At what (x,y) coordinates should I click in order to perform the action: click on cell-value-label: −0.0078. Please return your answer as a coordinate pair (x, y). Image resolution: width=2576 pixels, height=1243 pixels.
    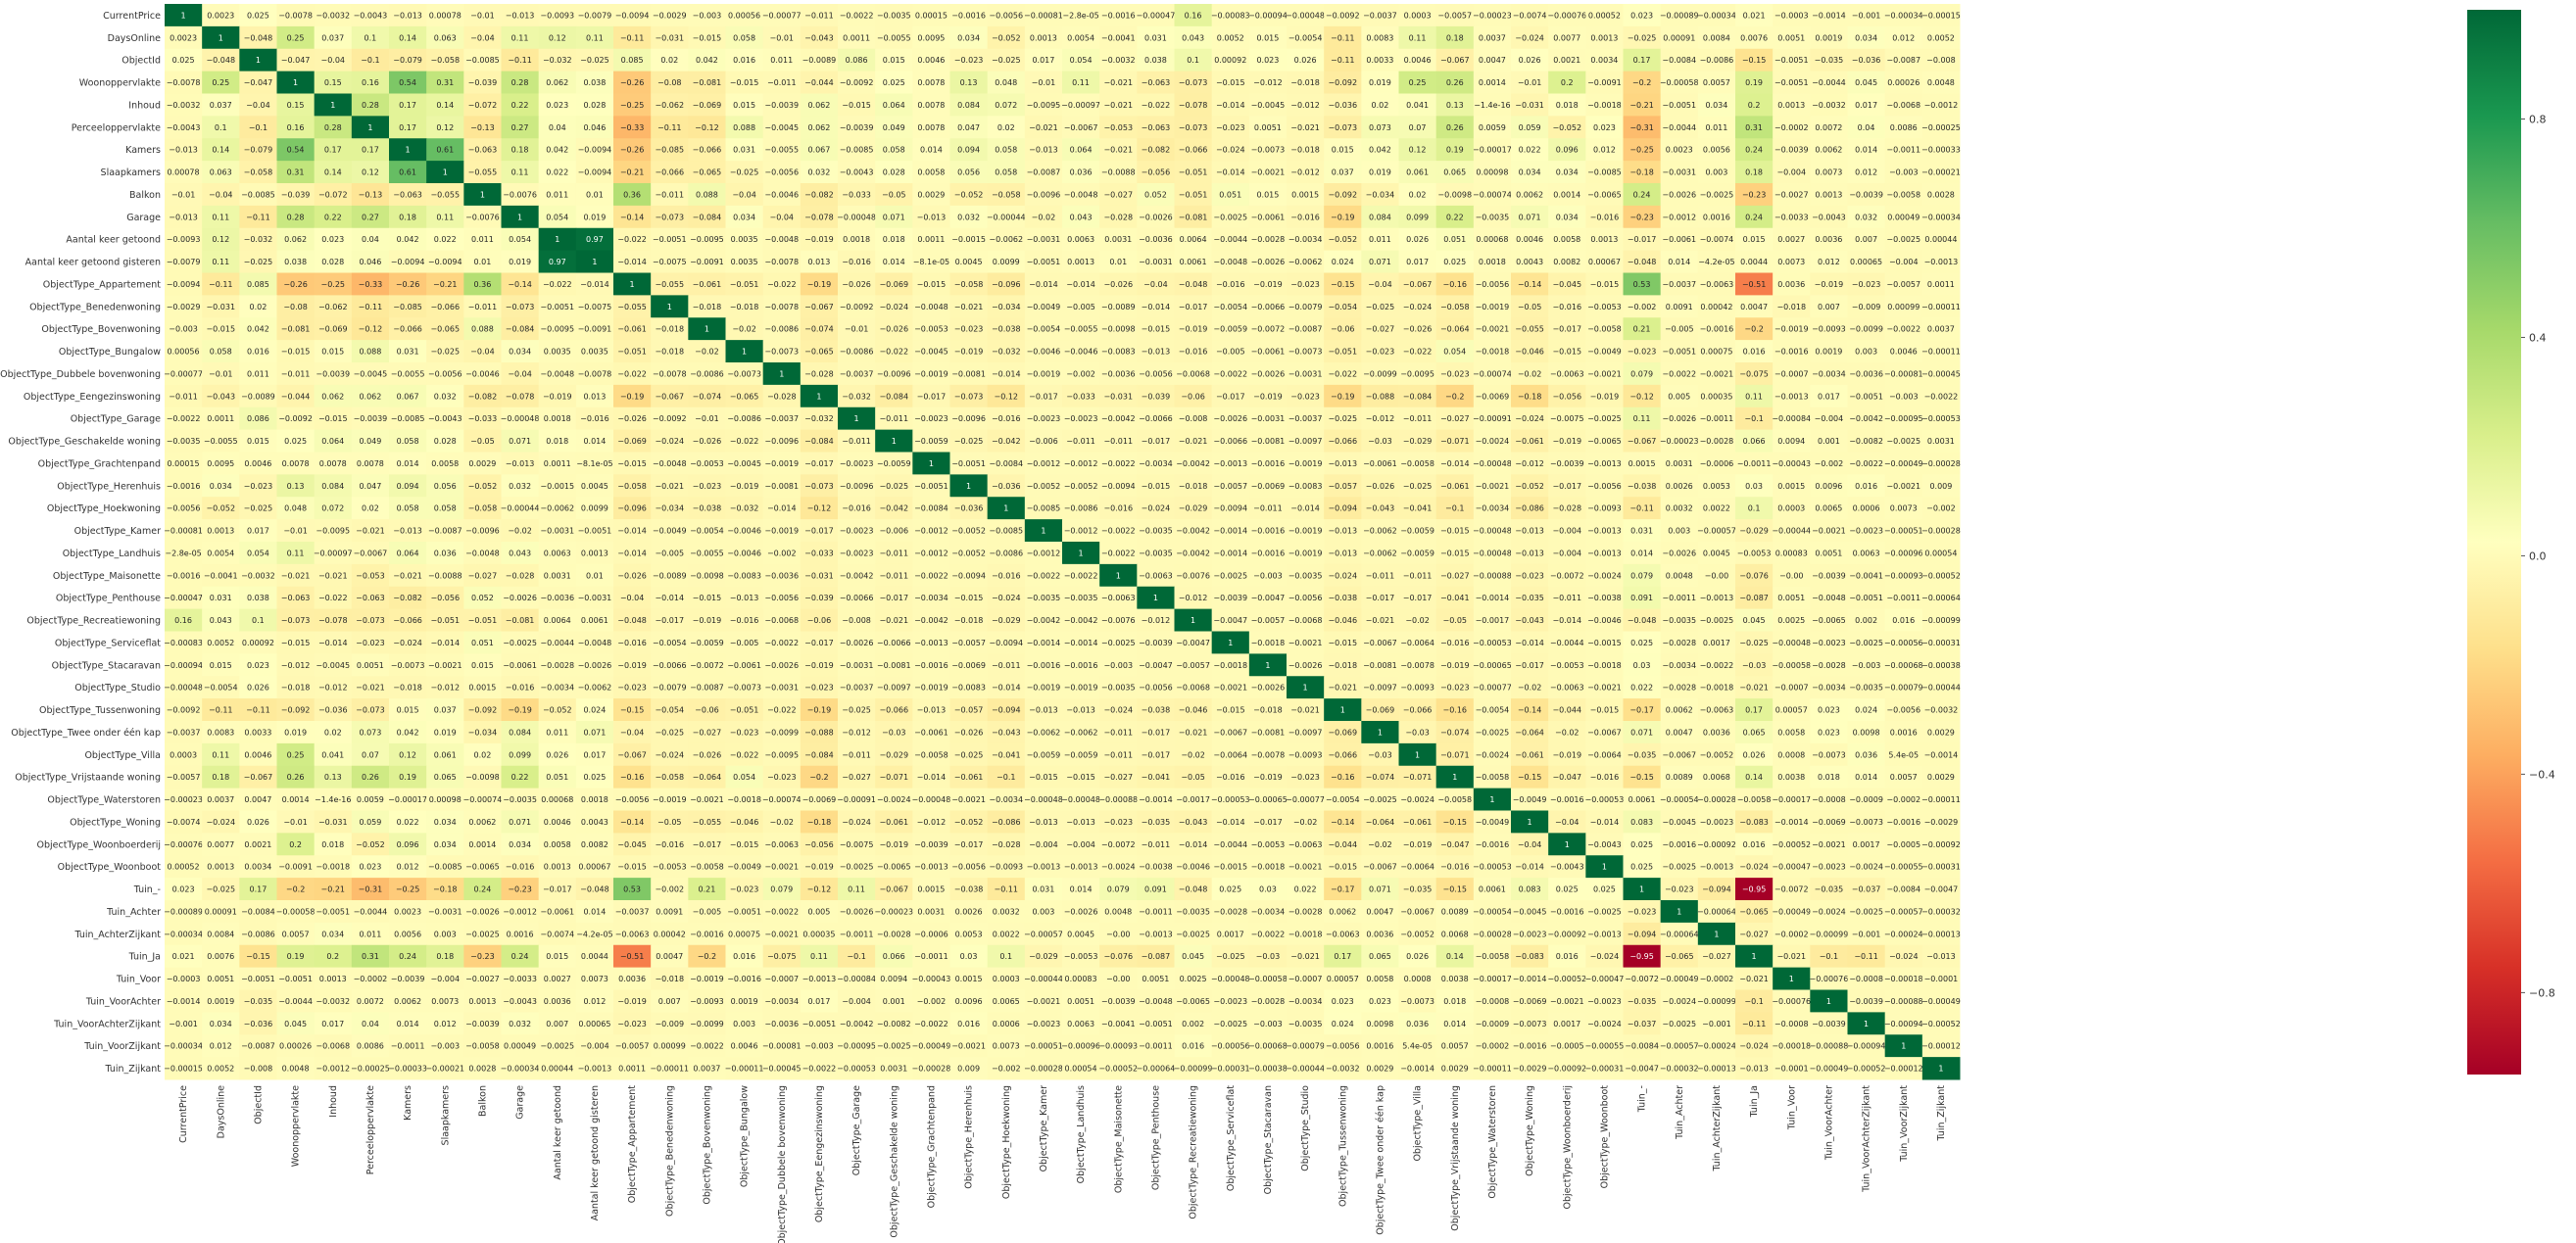
    Looking at the image, I should click on (670, 373).